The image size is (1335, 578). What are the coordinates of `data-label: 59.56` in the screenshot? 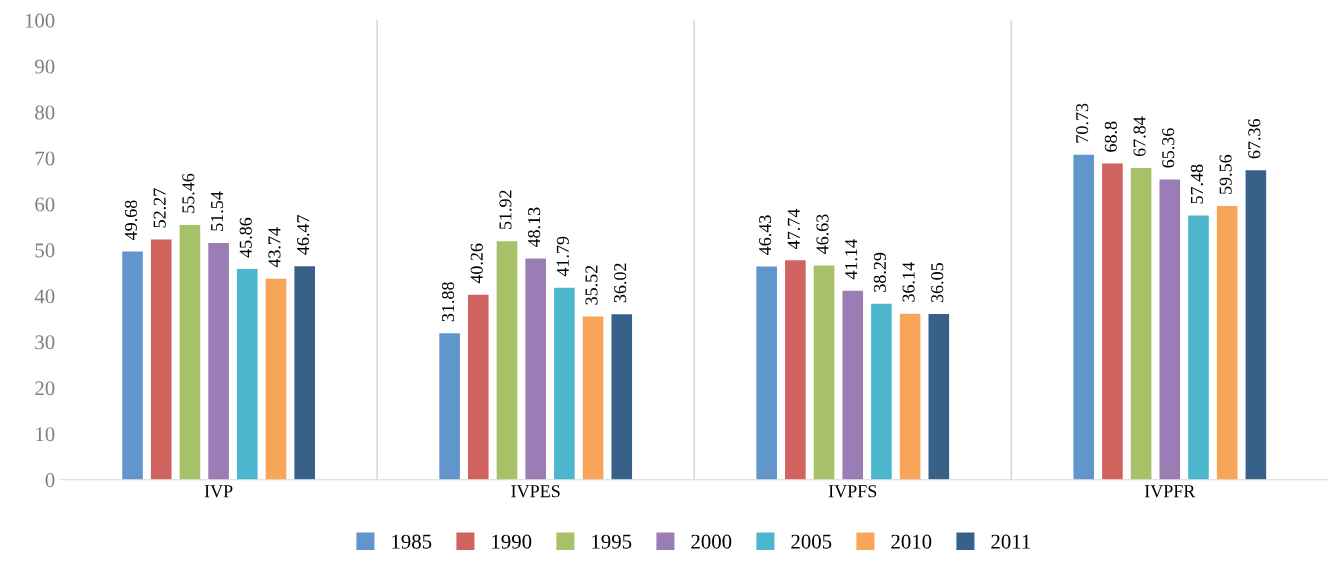 It's located at (1225, 174).